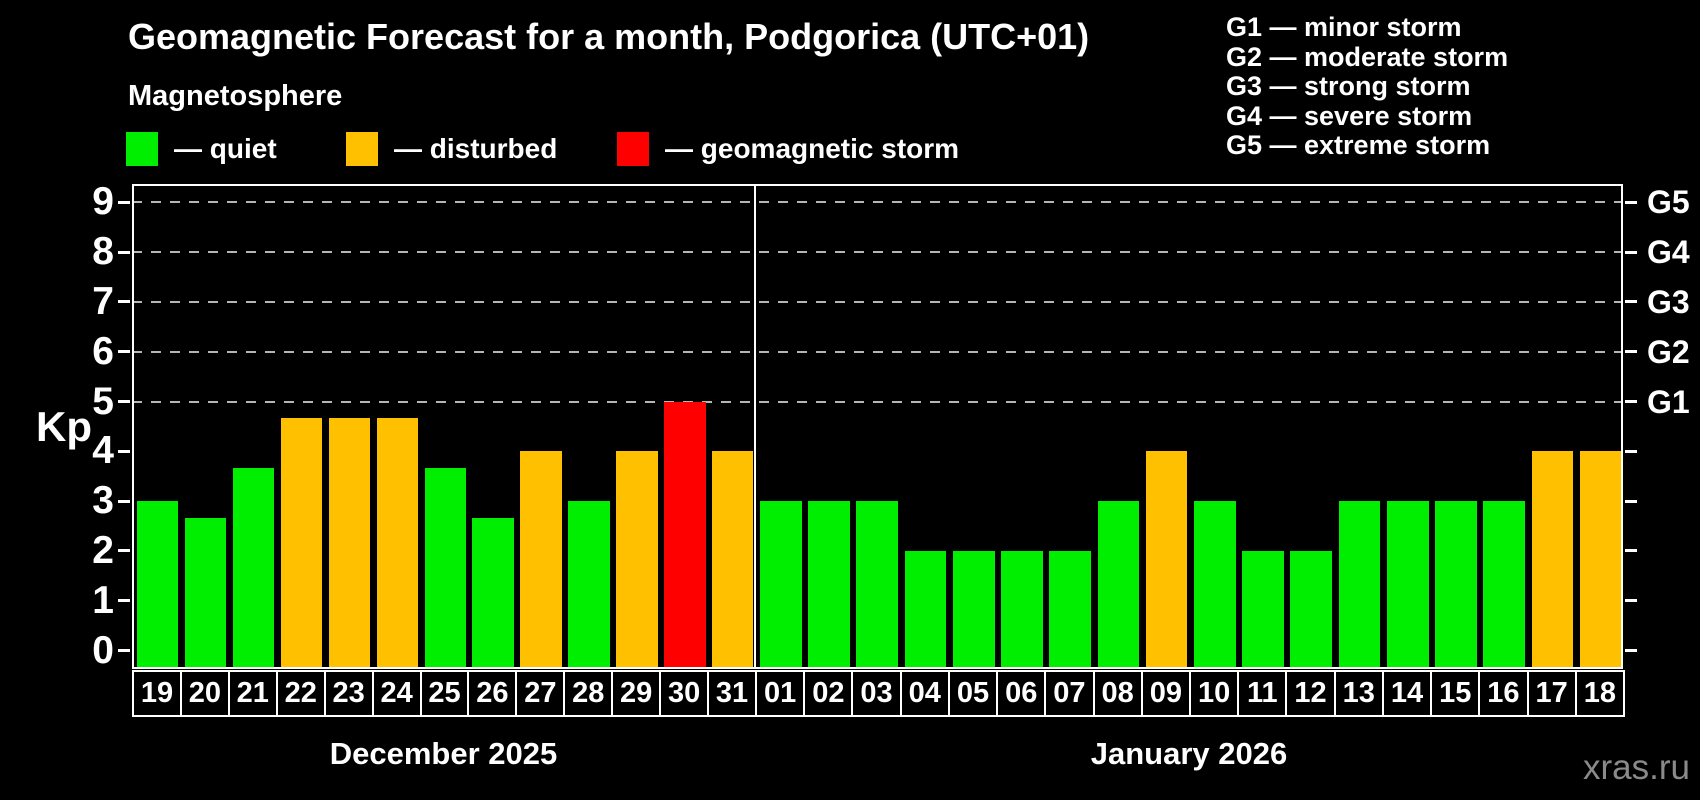 The image size is (1700, 800). What do you see at coordinates (1367, 56) in the screenshot?
I see `storm-scale-g2: G2 — moderate storm` at bounding box center [1367, 56].